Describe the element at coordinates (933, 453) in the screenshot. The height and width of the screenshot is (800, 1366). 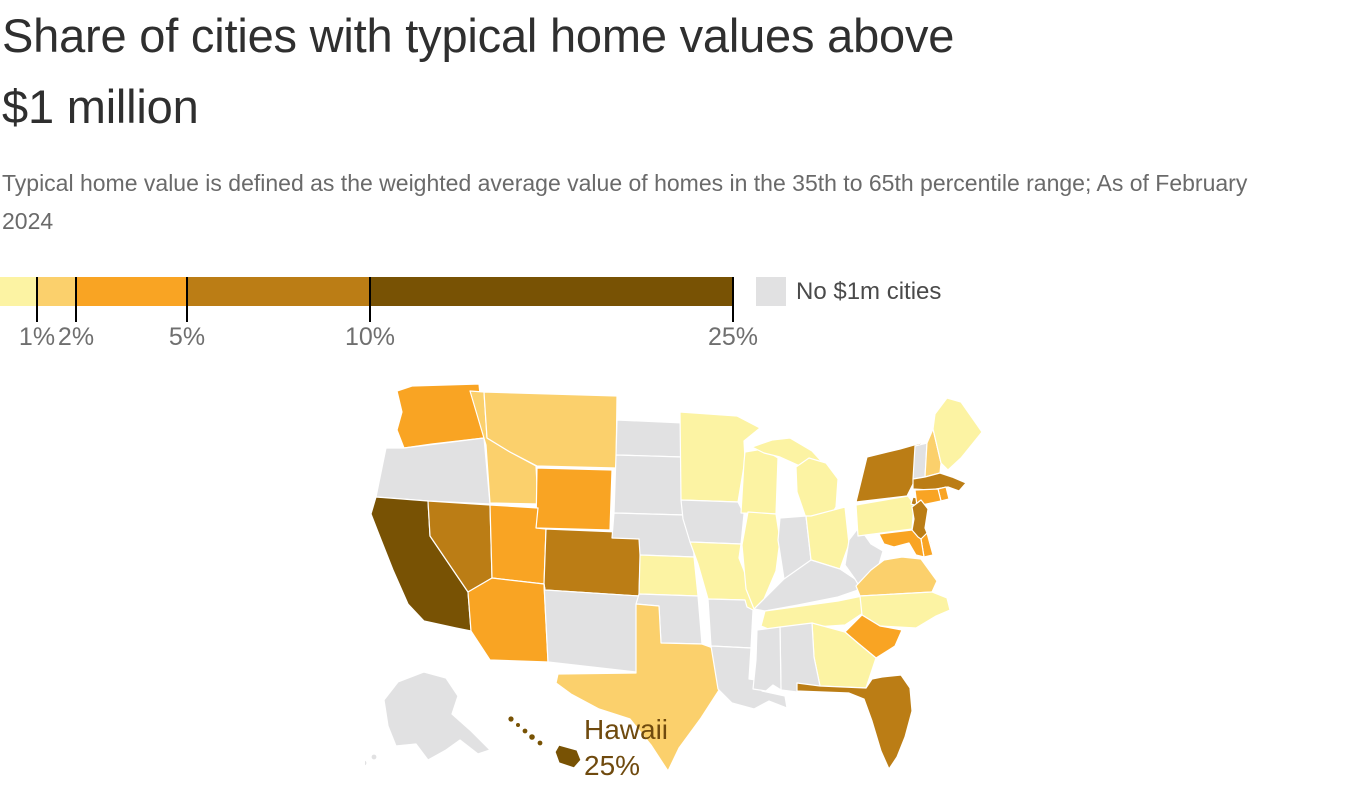
I see `state-new-hampshire` at that location.